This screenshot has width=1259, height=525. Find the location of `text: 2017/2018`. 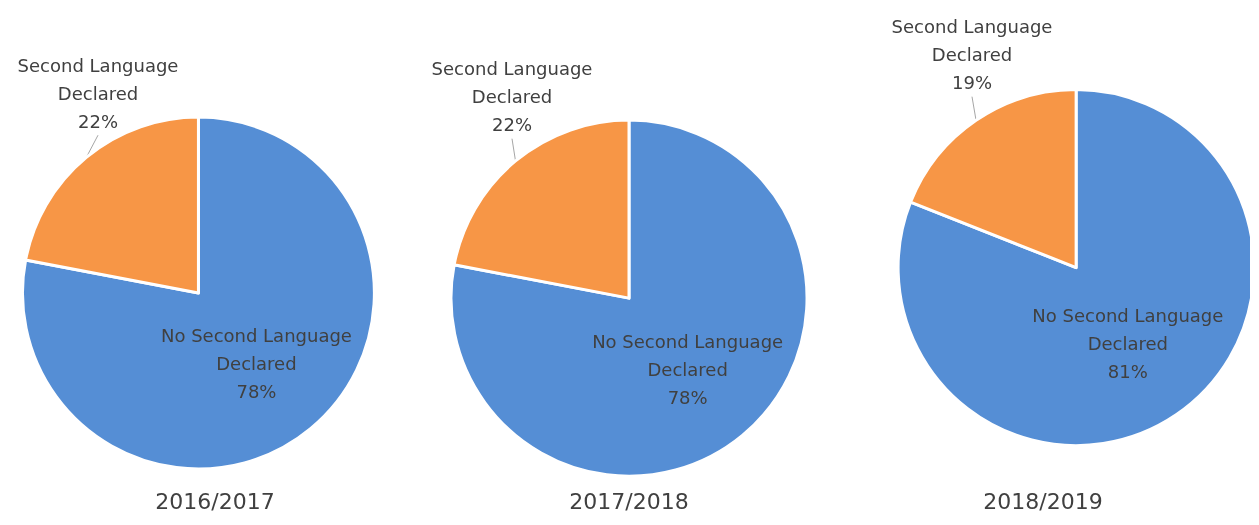

text: 2017/2018 is located at coordinates (629, 501).